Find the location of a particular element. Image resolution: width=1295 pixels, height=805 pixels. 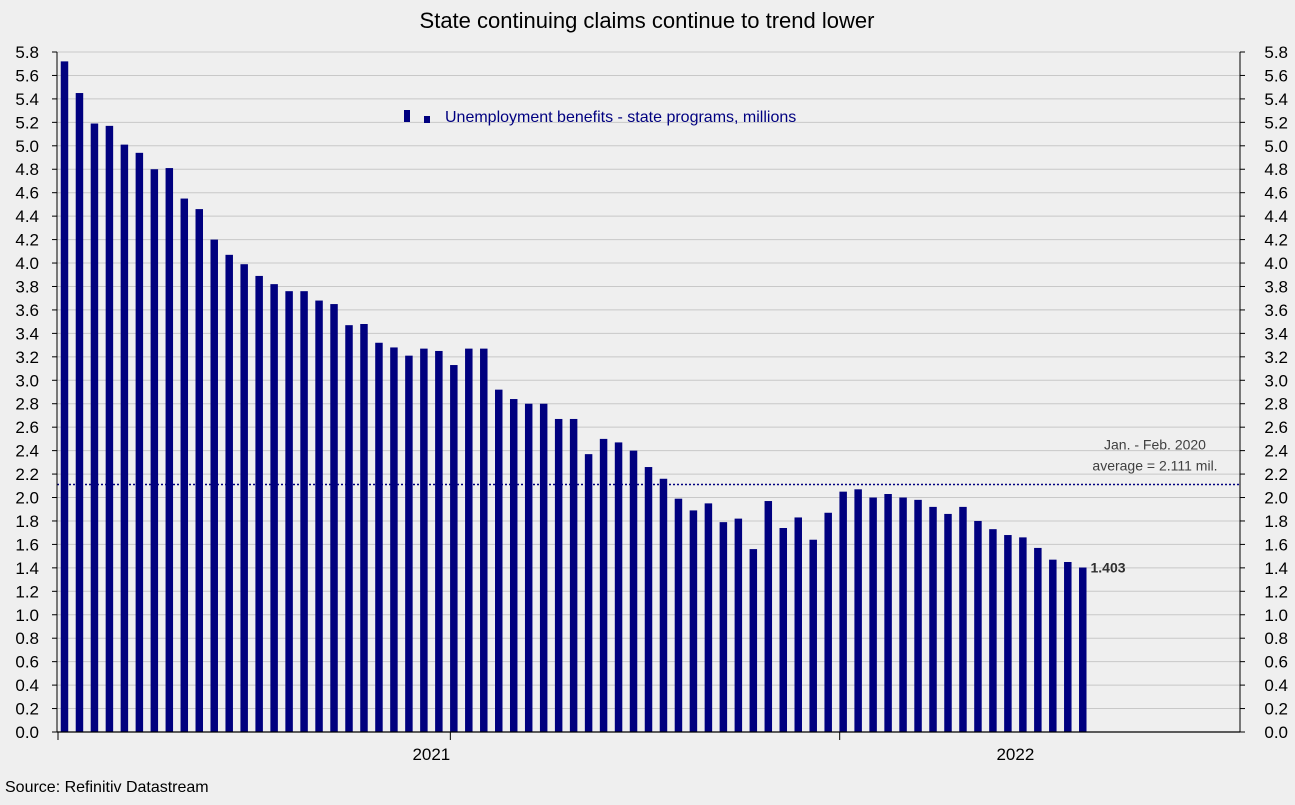

y-tick-label-left: 0.2 is located at coordinates (27, 709).